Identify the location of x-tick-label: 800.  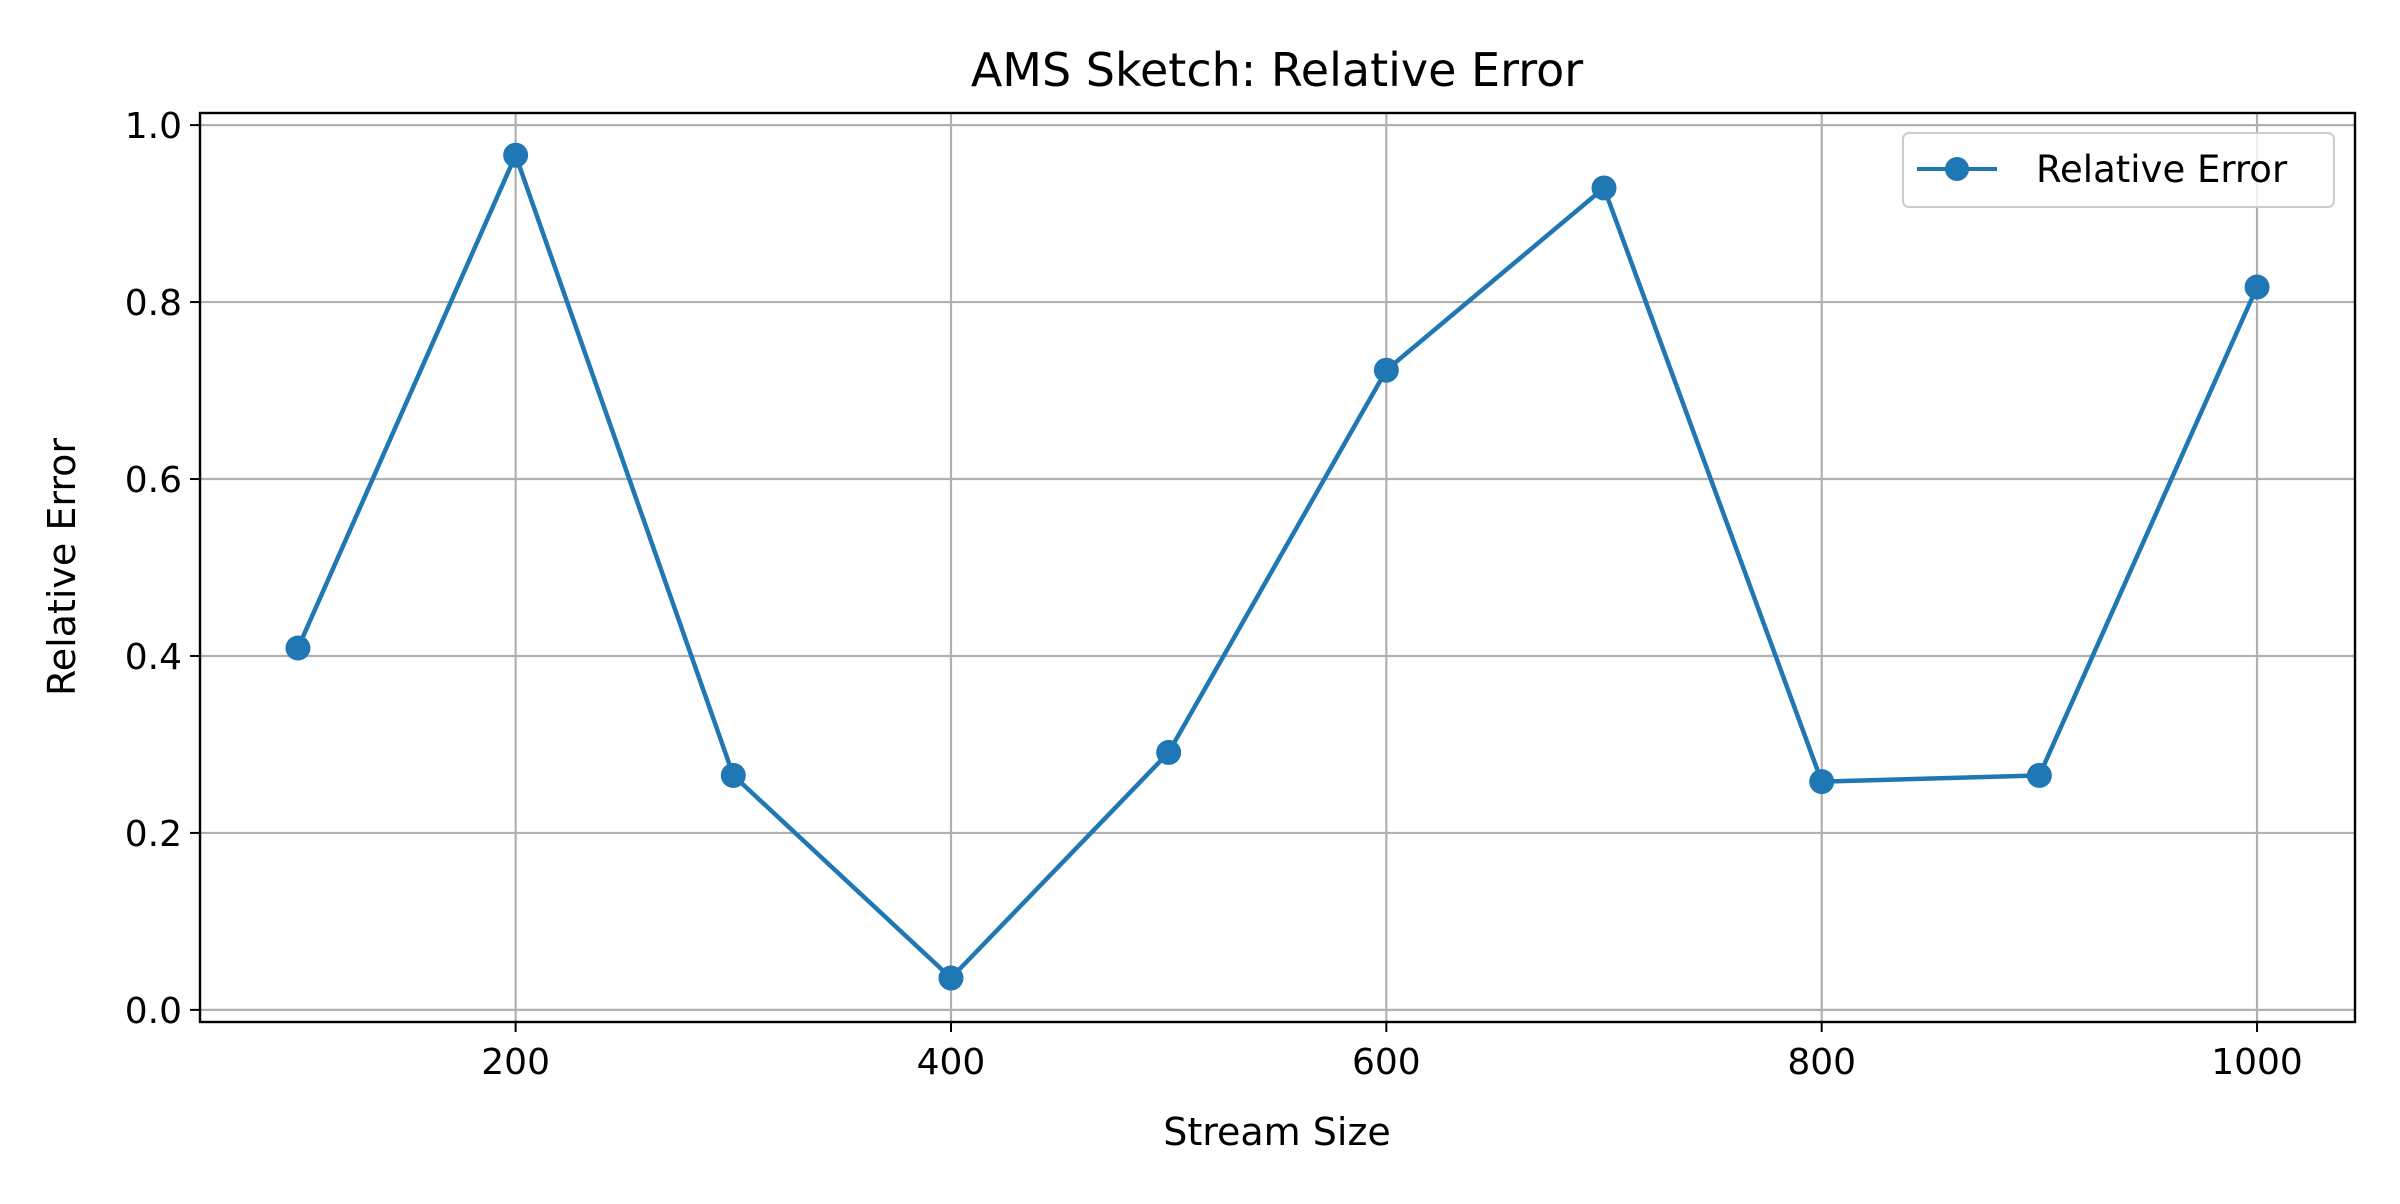
(1821, 1062).